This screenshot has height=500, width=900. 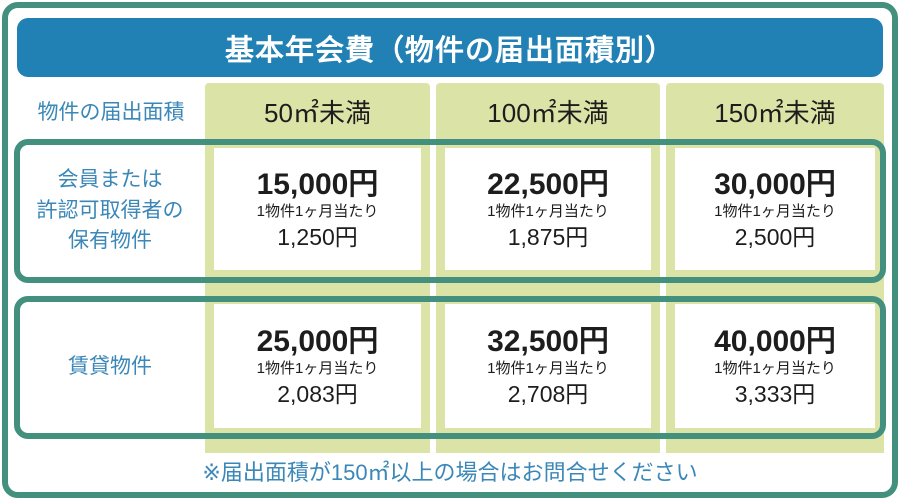 I want to click on column-header-text: 50㎡未満, so click(x=317, y=112).